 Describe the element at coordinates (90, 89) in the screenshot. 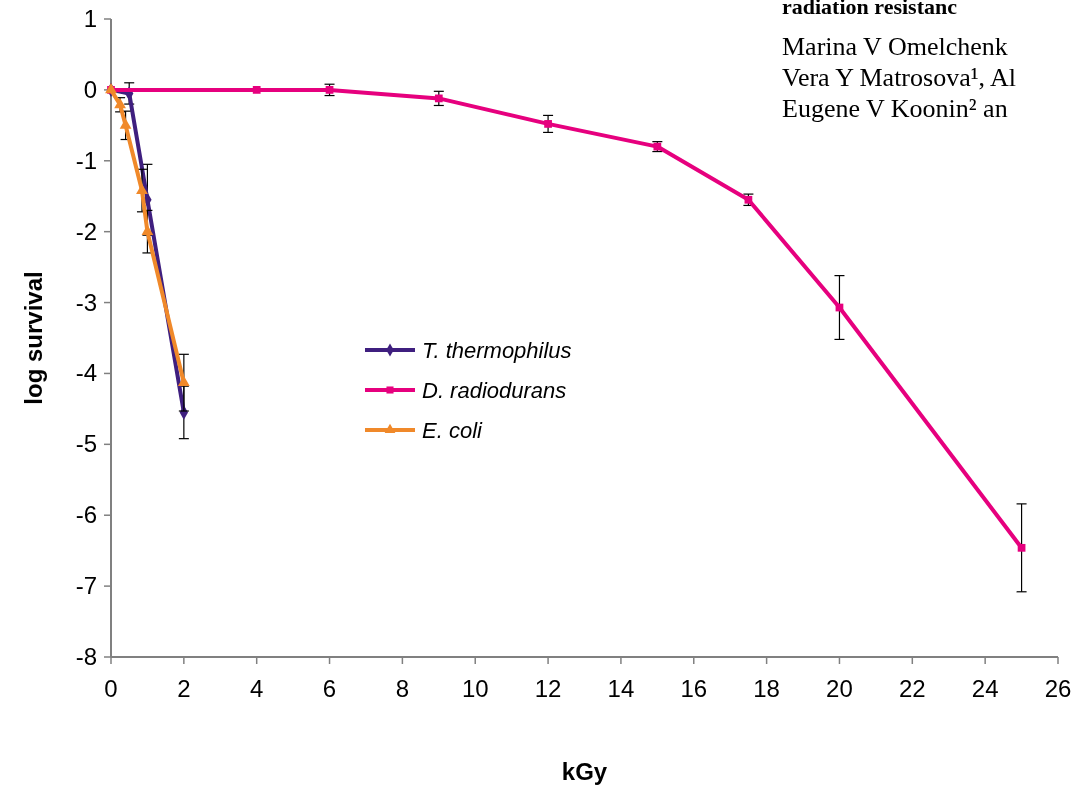

I see `y-tick-label: 0` at that location.